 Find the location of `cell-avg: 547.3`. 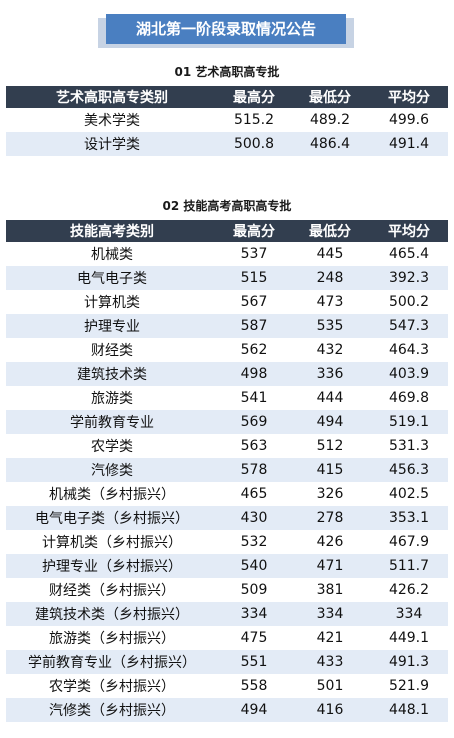

cell-avg: 547.3 is located at coordinates (409, 326).